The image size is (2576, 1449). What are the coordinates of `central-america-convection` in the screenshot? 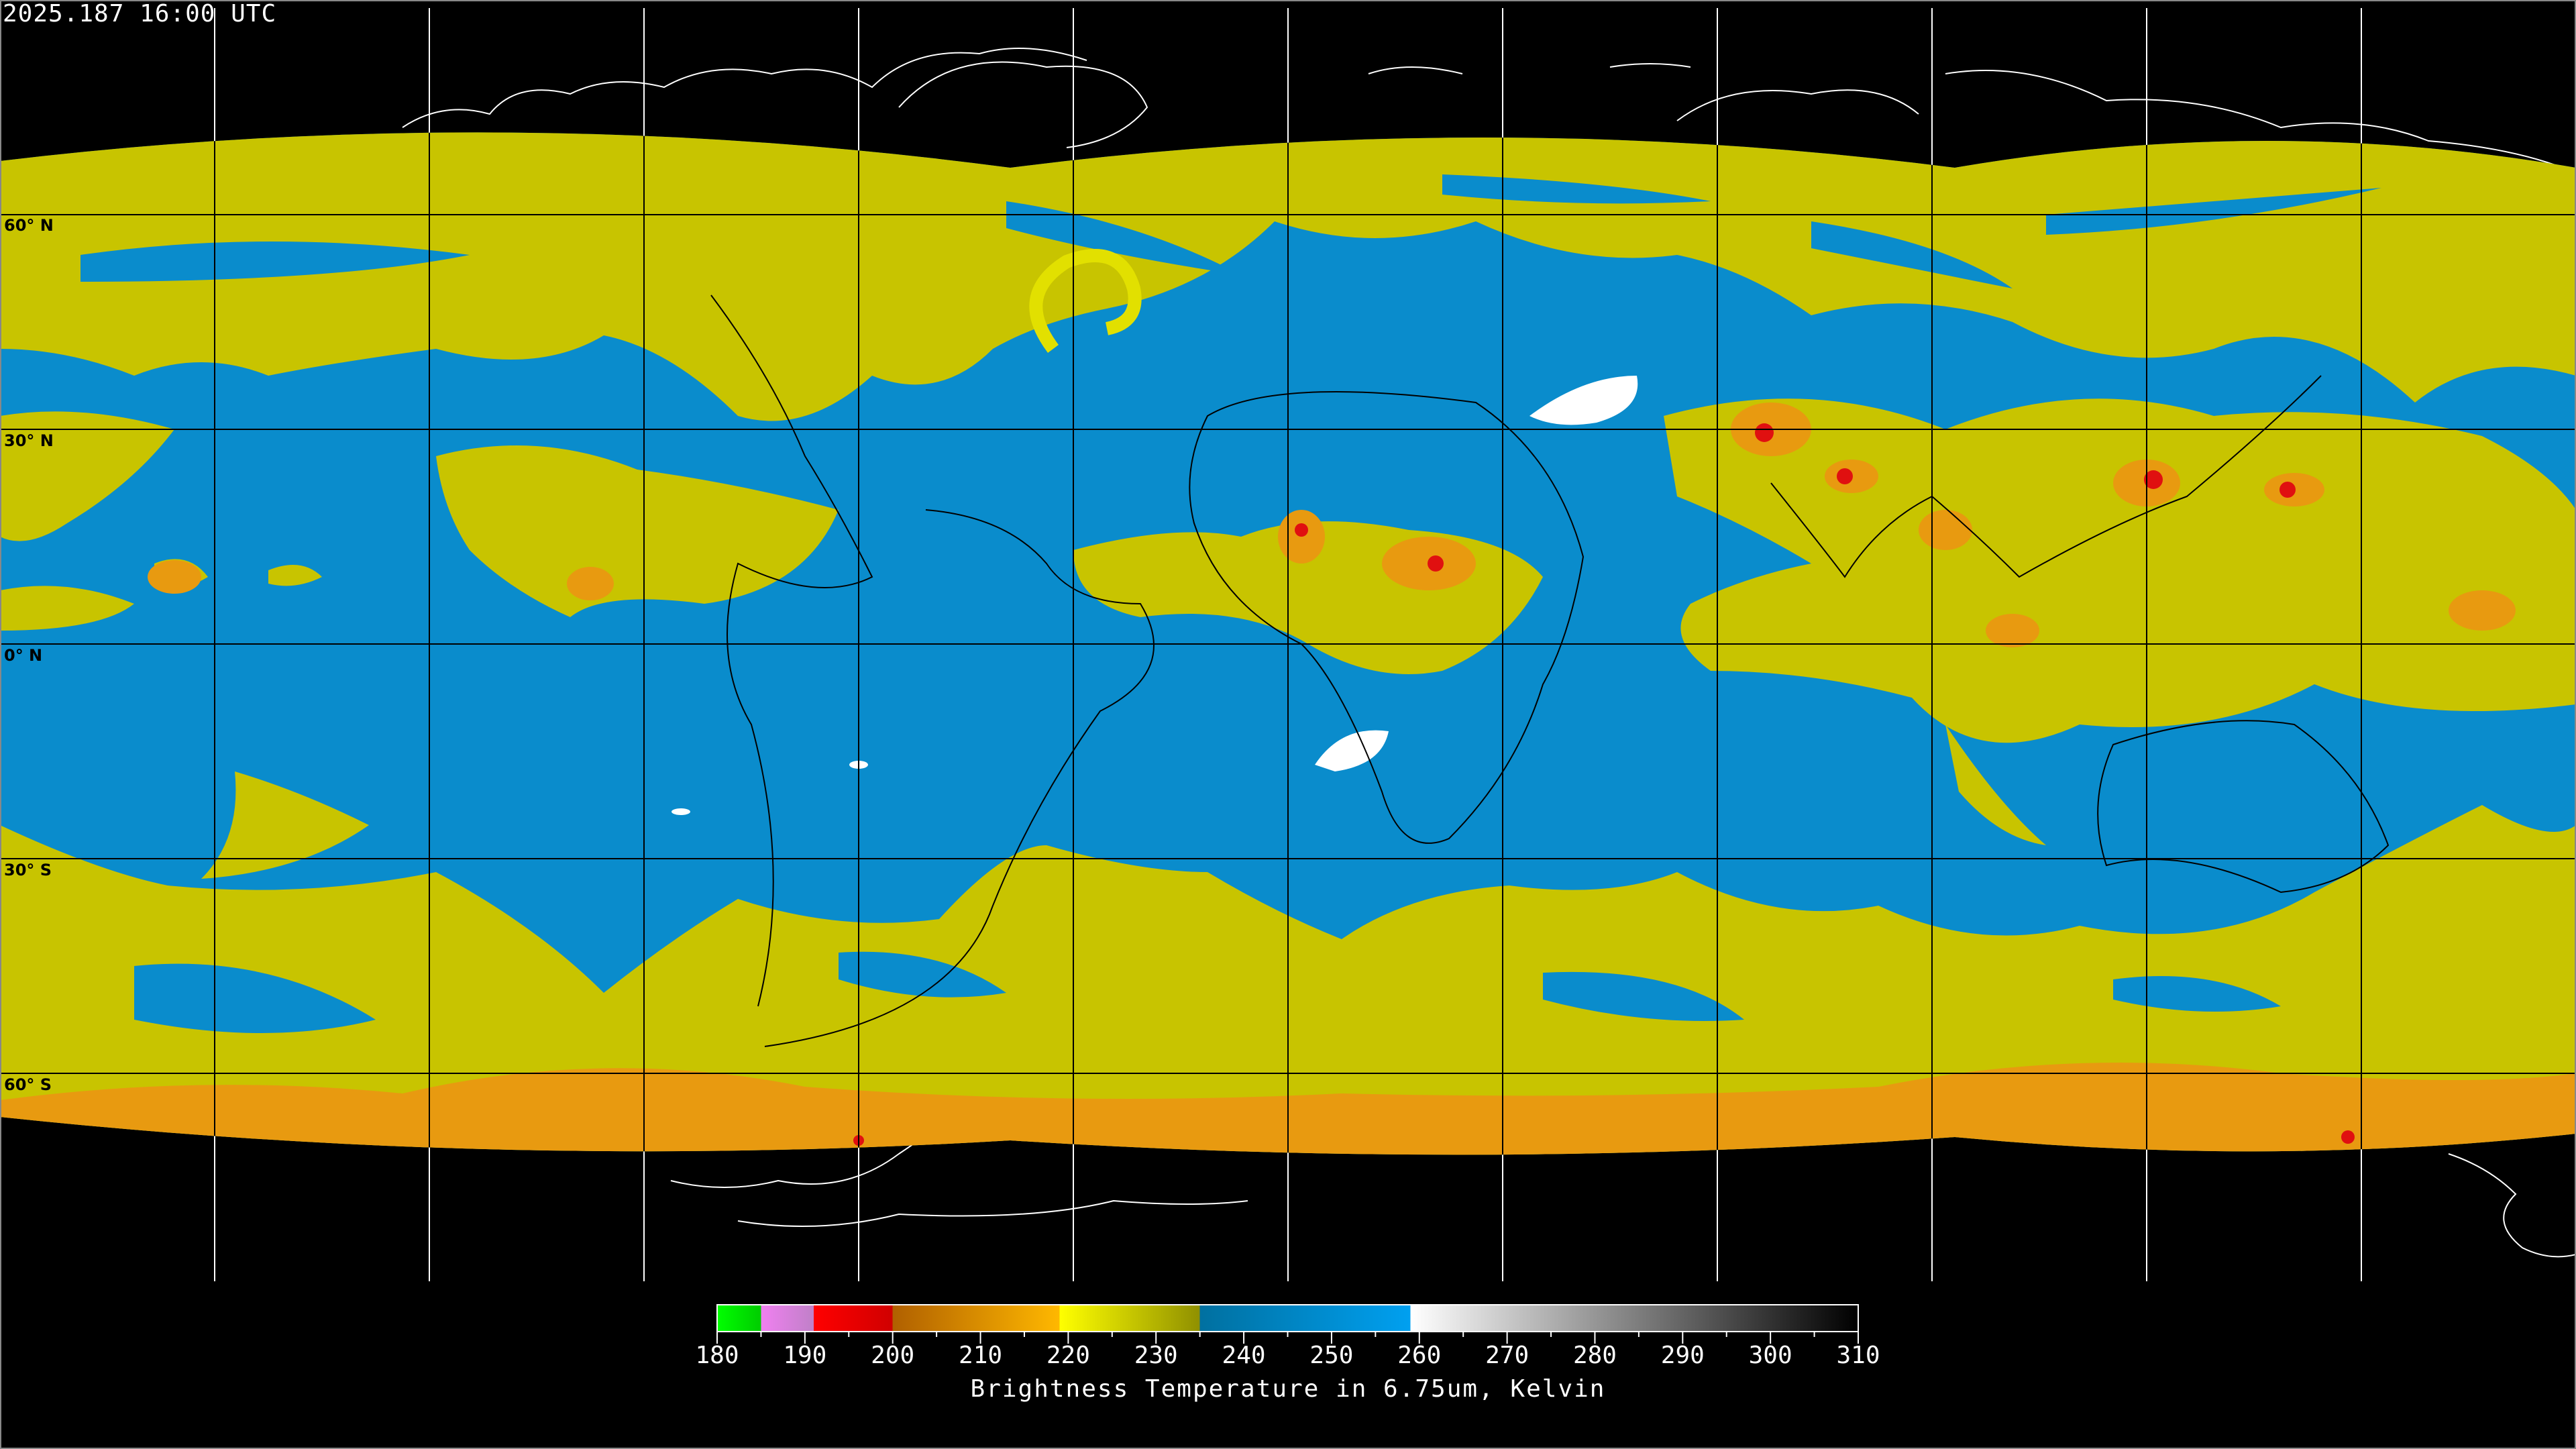 It's located at (637, 531).